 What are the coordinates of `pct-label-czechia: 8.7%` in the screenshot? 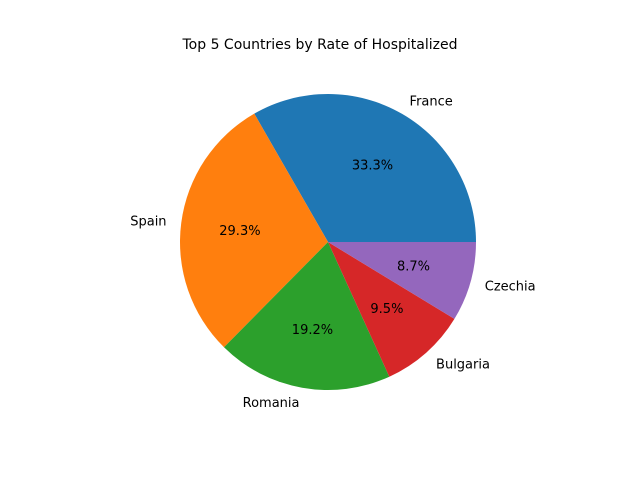 It's located at (413, 266).